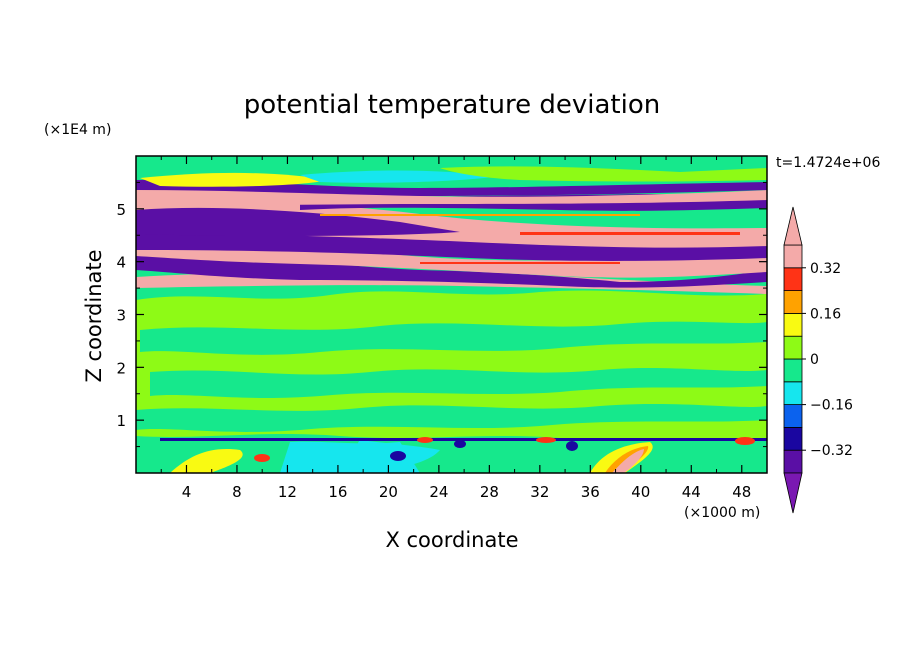  What do you see at coordinates (400, 176) in the screenshot?
I see `field-band-cyan` at bounding box center [400, 176].